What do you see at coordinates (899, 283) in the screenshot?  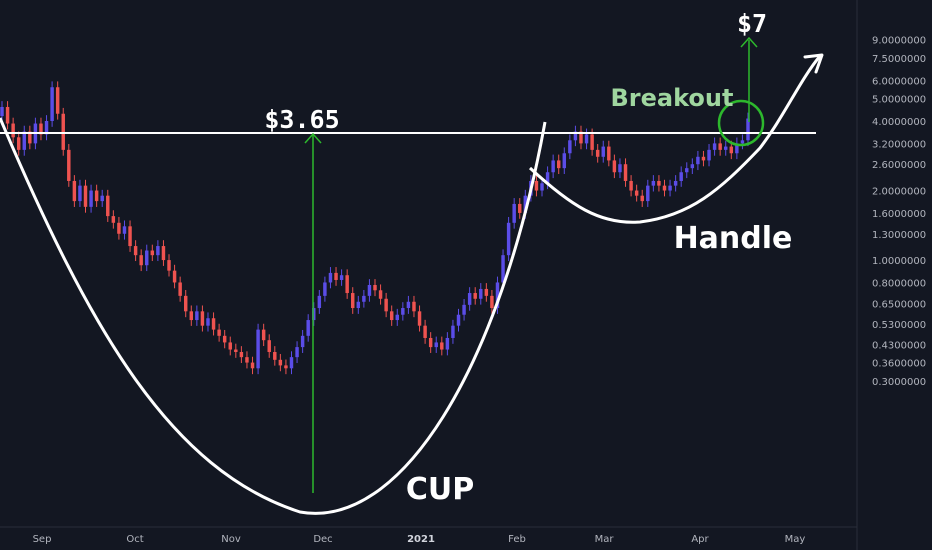 I see `y-tick-label: 0.8000000` at bounding box center [899, 283].